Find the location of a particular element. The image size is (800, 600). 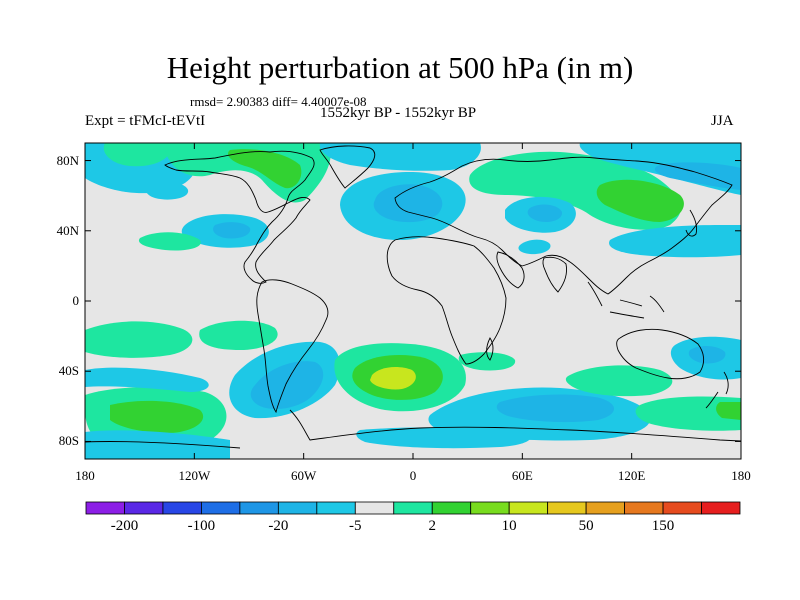

contour-blue-antarctic-east is located at coordinates (443, 438).